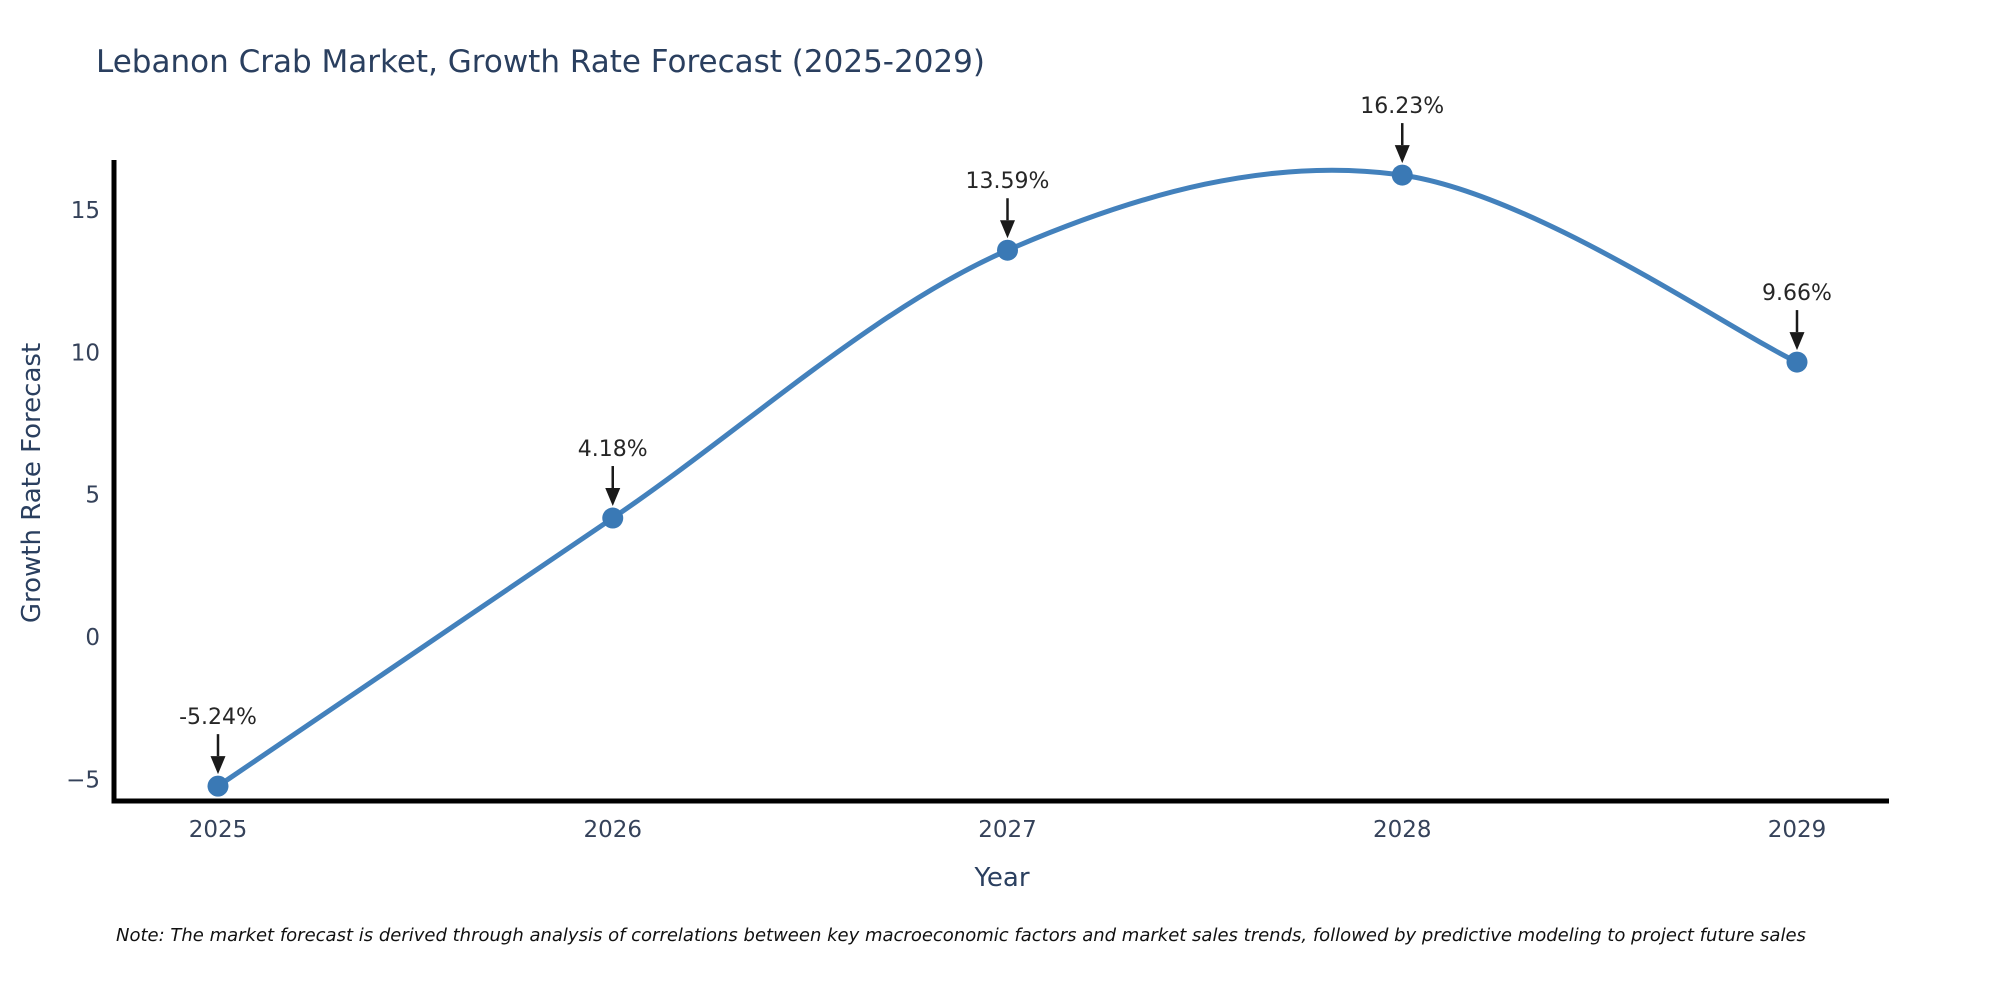  What do you see at coordinates (613, 472) in the screenshot?
I see `annotation-2026: 4.18%` at bounding box center [613, 472].